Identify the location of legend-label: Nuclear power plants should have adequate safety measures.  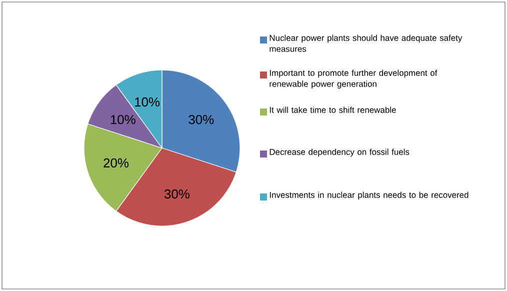
(366, 43).